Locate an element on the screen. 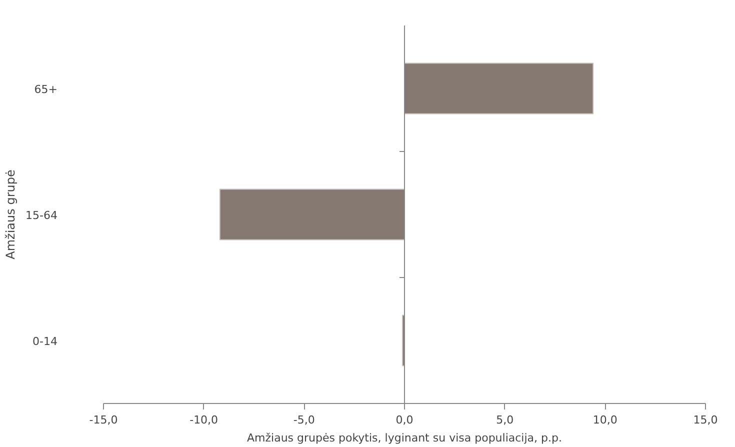  y-tick-label: 0-14 is located at coordinates (45, 341).